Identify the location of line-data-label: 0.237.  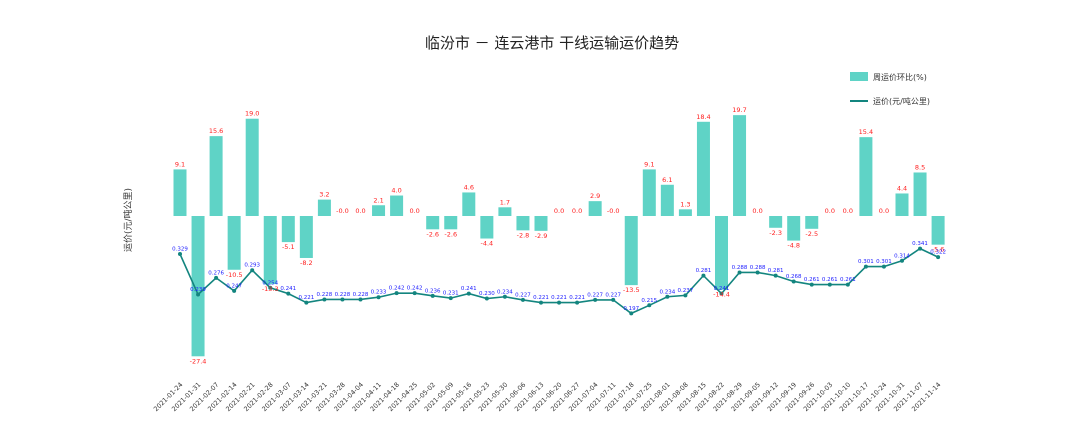
(686, 291).